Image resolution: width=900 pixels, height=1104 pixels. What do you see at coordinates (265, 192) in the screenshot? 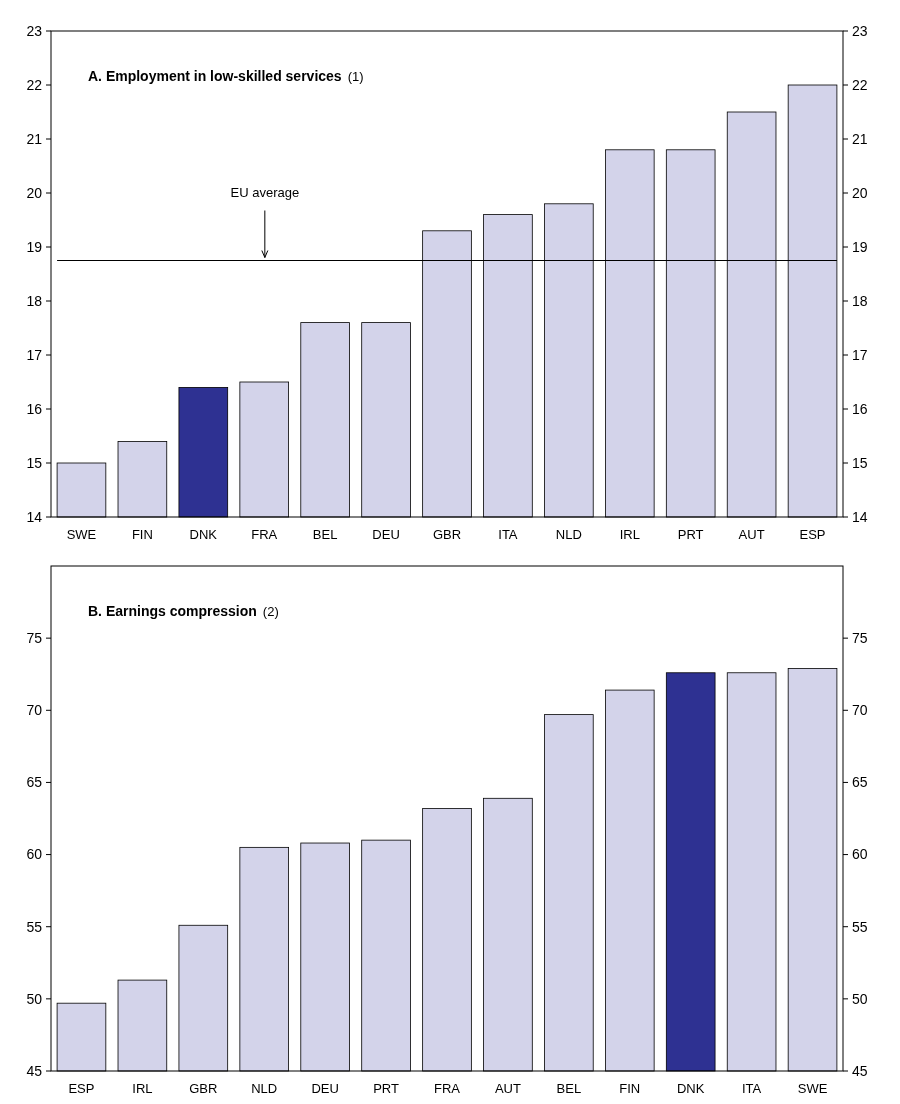
I see `ref-line-label: EU average` at bounding box center [265, 192].